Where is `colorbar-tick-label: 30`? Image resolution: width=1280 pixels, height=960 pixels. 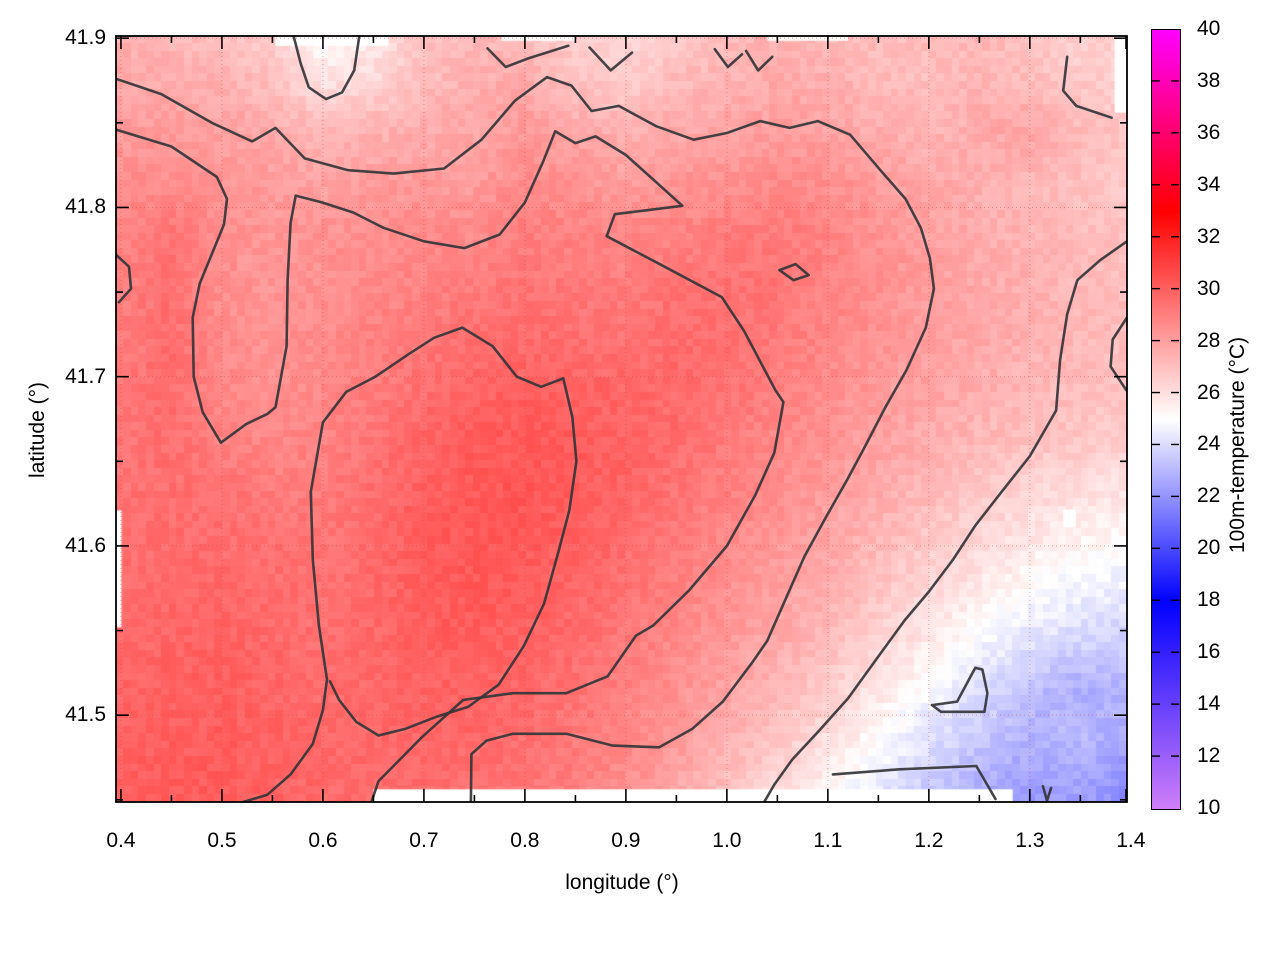 colorbar-tick-label: 30 is located at coordinates (1209, 288).